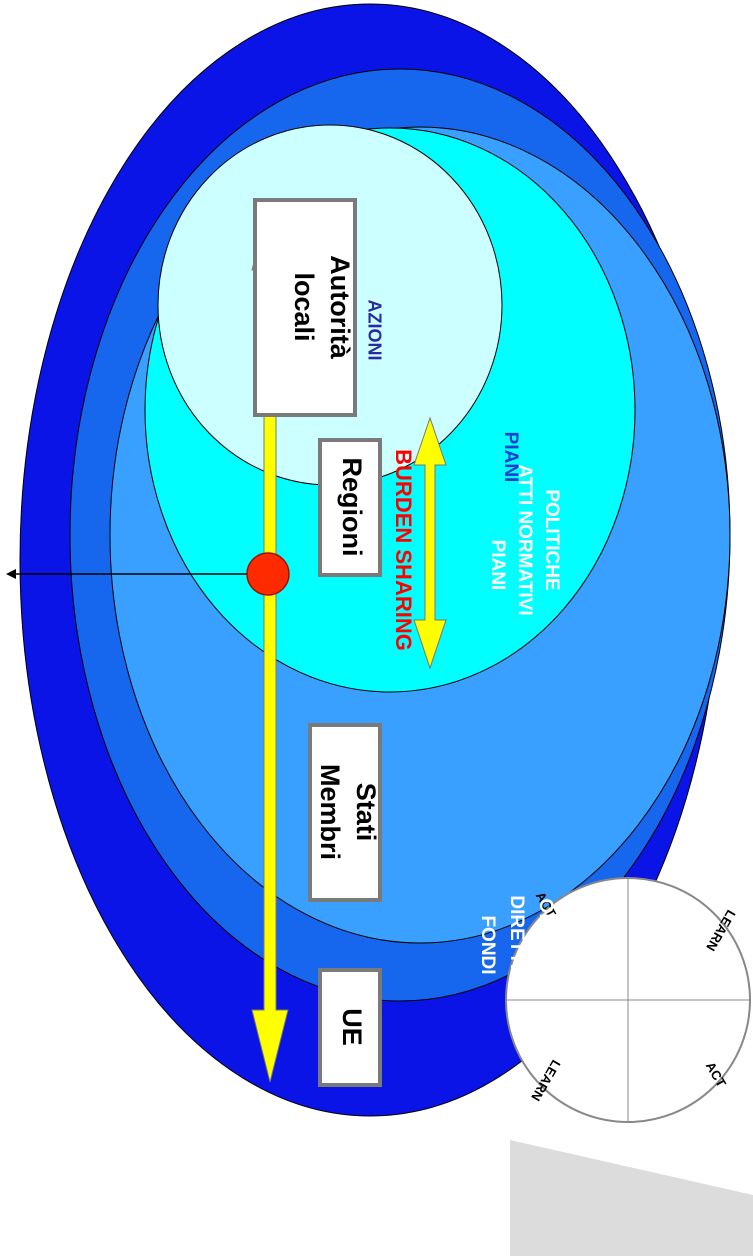 This screenshot has width=753, height=1256. Describe the element at coordinates (403, 550) in the screenshot. I see `layer-label: BURDEN SHARING` at that location.